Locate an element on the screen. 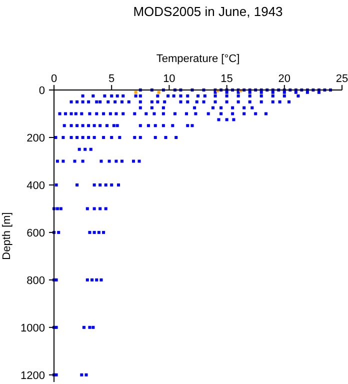 The width and height of the screenshot is (348, 384). y-tick-label: 400 is located at coordinates (35, 186).